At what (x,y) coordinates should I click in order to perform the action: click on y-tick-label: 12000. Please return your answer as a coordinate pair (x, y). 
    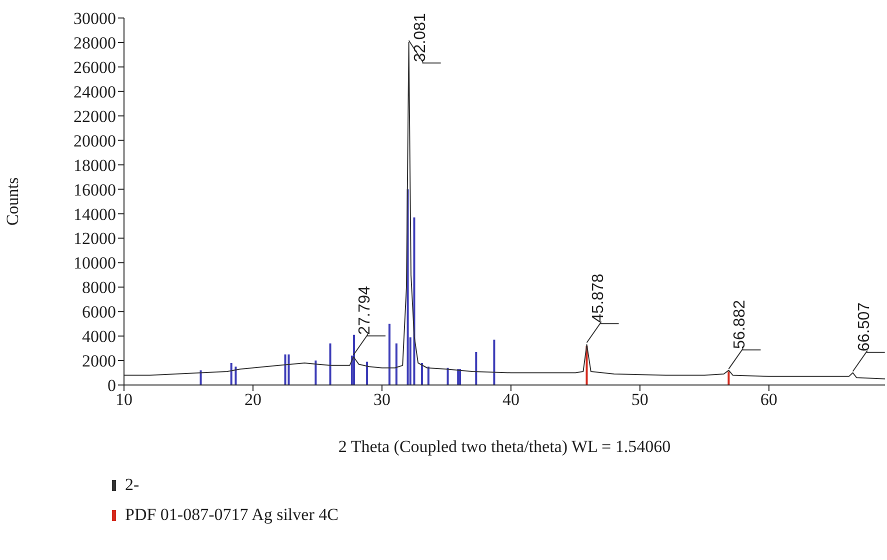
    Looking at the image, I should click on (95, 238).